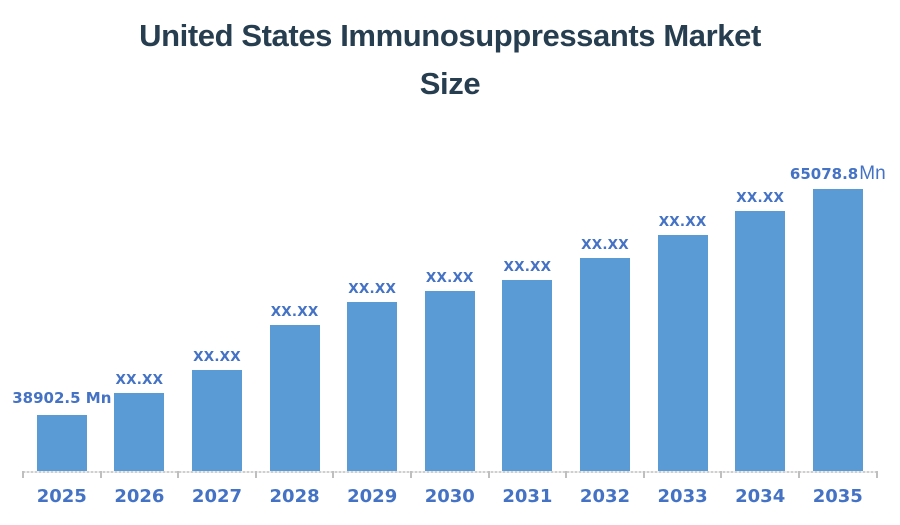 The image size is (900, 525). Describe the element at coordinates (450, 472) in the screenshot. I see `x-axis-line` at that location.